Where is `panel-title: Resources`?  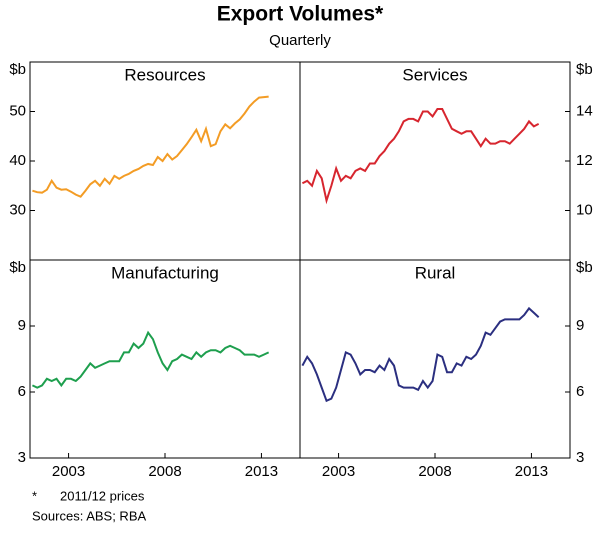
panel-title: Resources is located at coordinates (164, 74).